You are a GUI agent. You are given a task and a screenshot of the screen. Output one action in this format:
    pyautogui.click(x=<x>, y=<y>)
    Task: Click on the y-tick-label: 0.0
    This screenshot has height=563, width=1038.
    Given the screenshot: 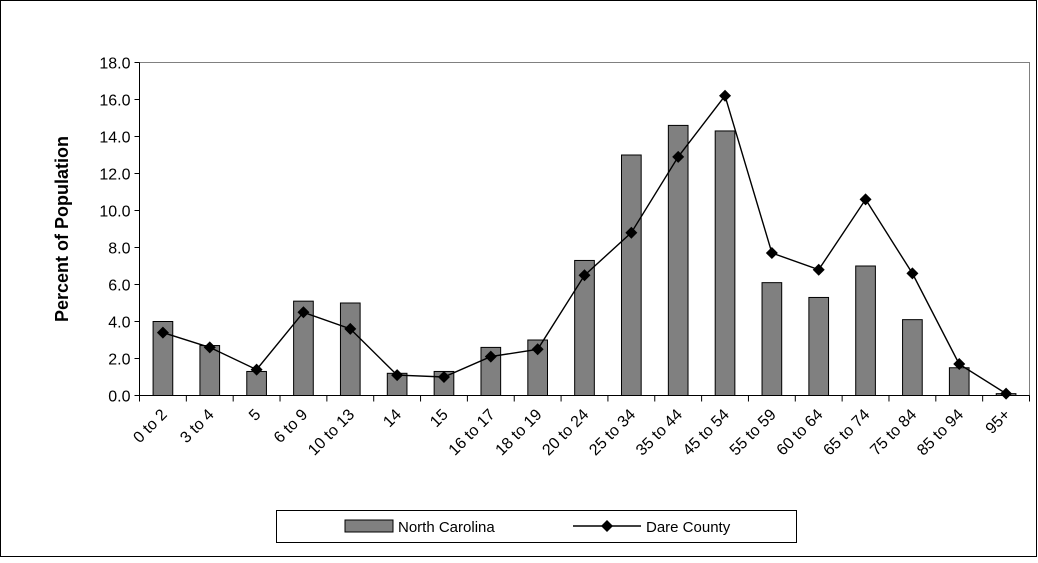 What is the action you would take?
    pyautogui.click(x=119, y=397)
    